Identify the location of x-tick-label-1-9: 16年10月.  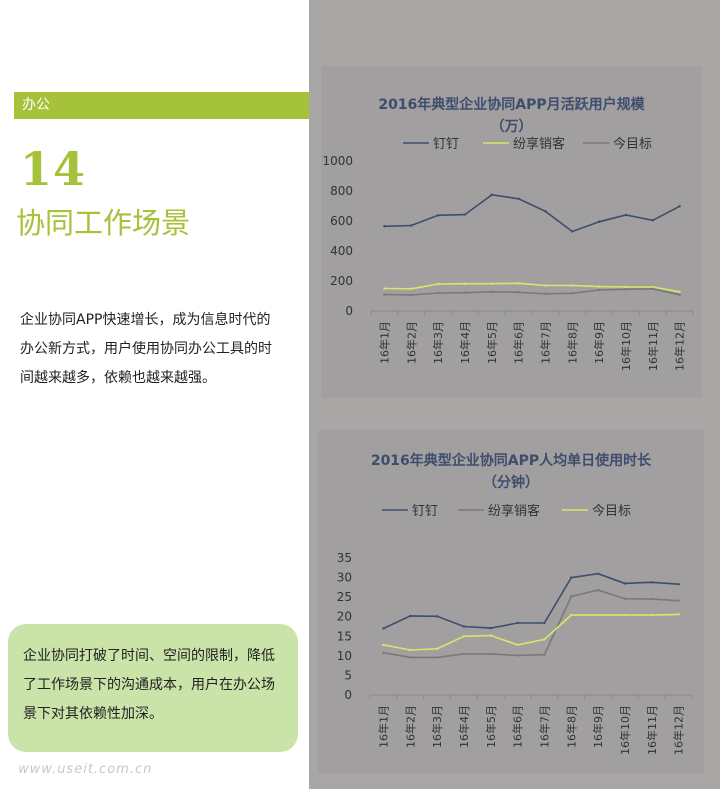
(625, 730).